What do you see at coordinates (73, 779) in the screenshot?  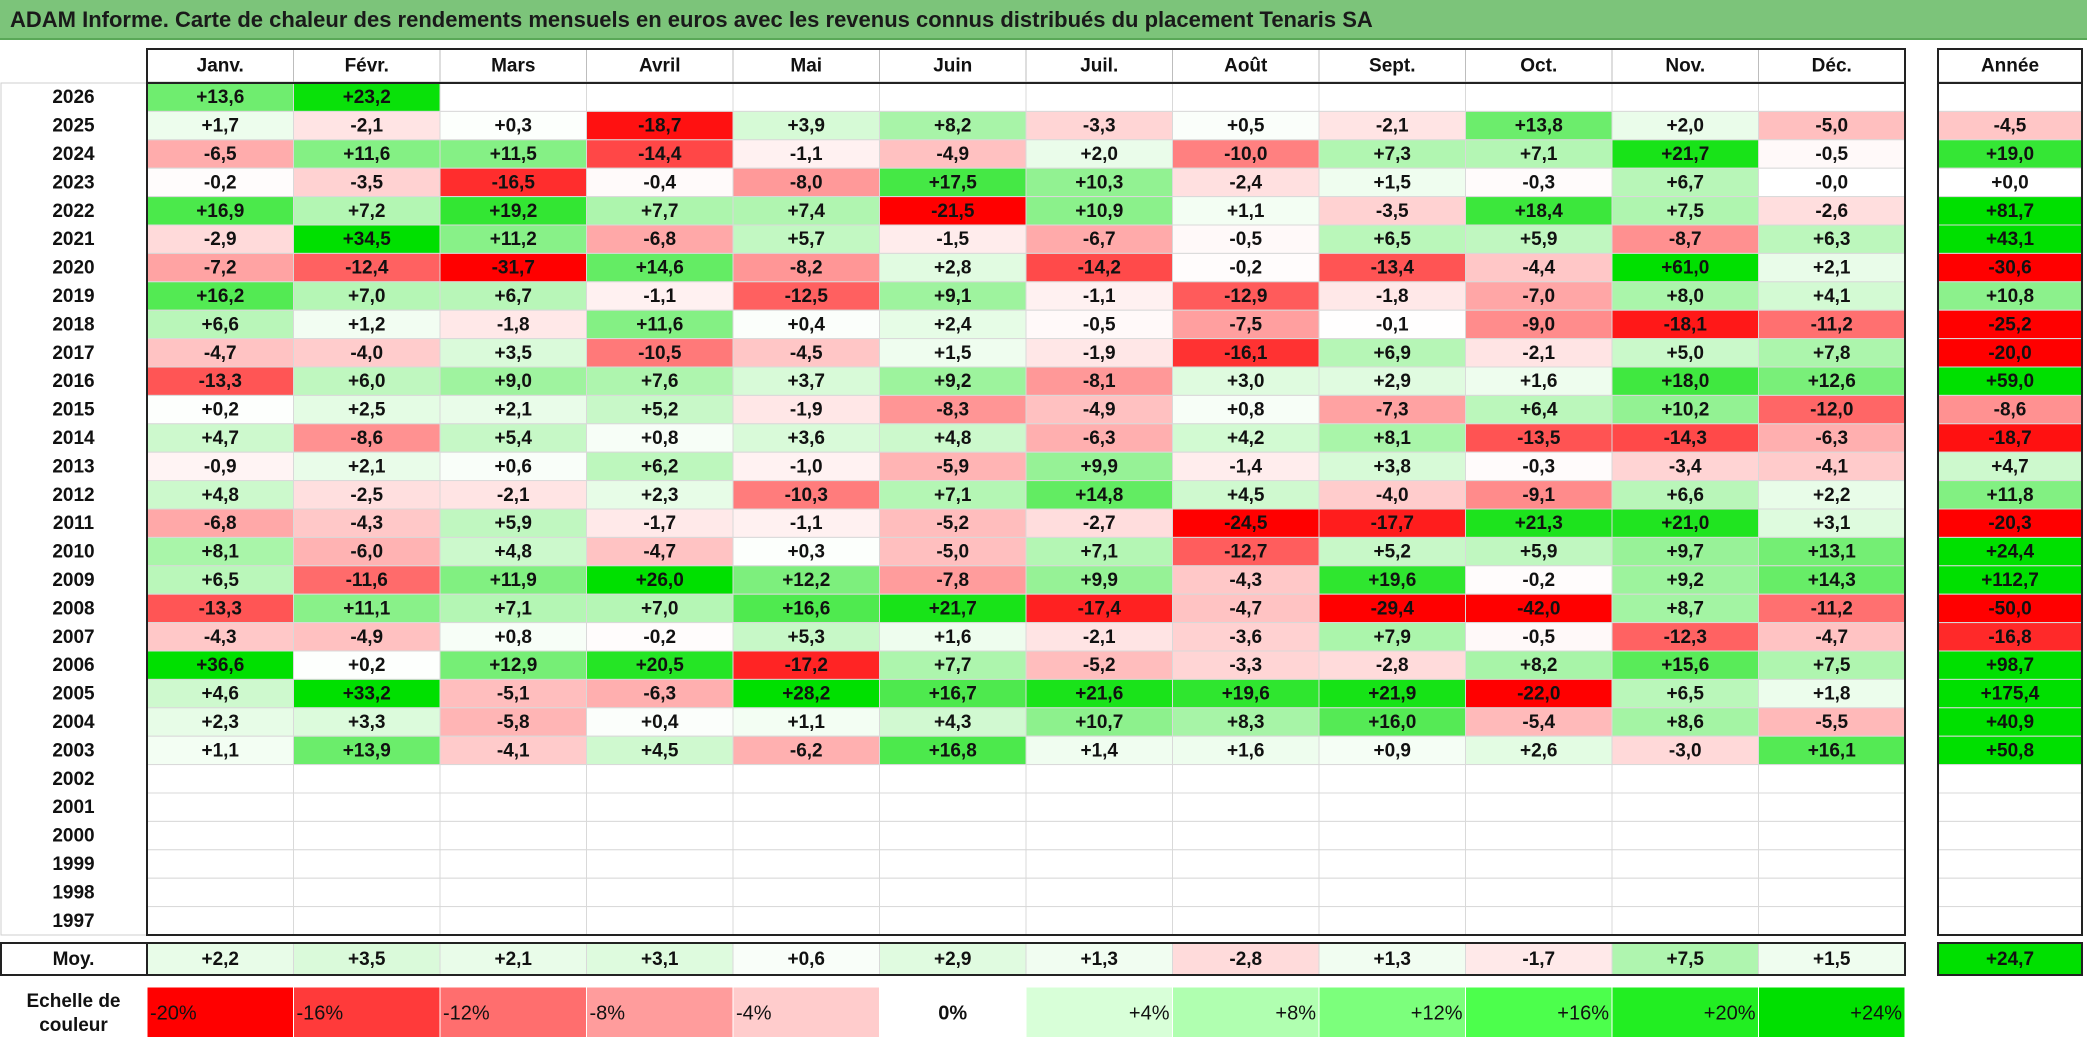 I see `year-label: 2002` at bounding box center [73, 779].